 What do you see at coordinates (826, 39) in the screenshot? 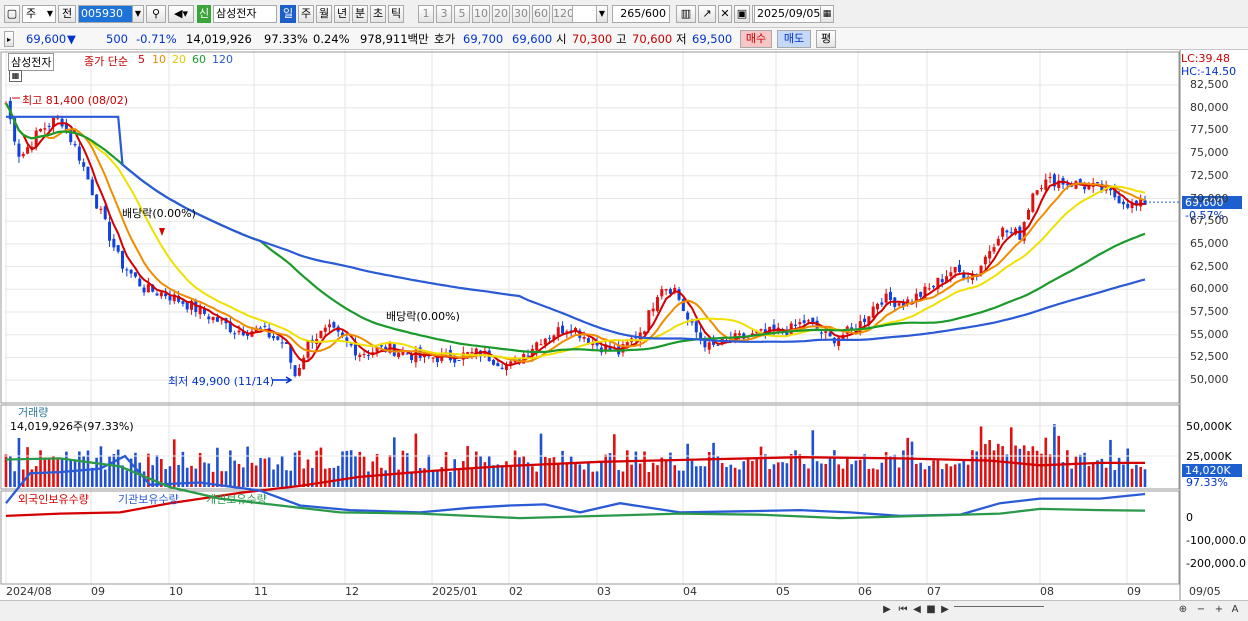
I see `eval-button: 평` at bounding box center [826, 39].